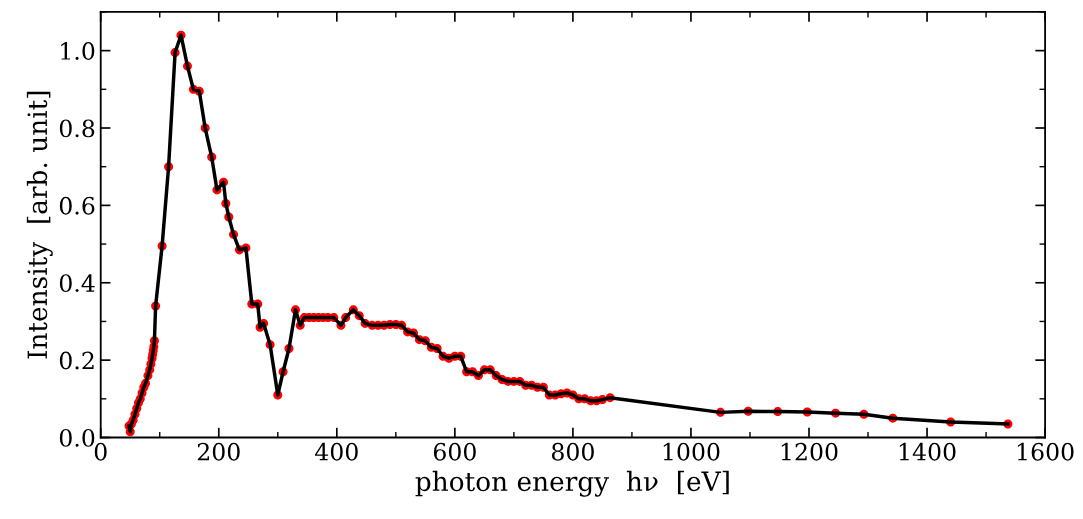 The height and width of the screenshot is (519, 1083). Describe the element at coordinates (1045, 451) in the screenshot. I see `x-tick-label: 1600` at that location.